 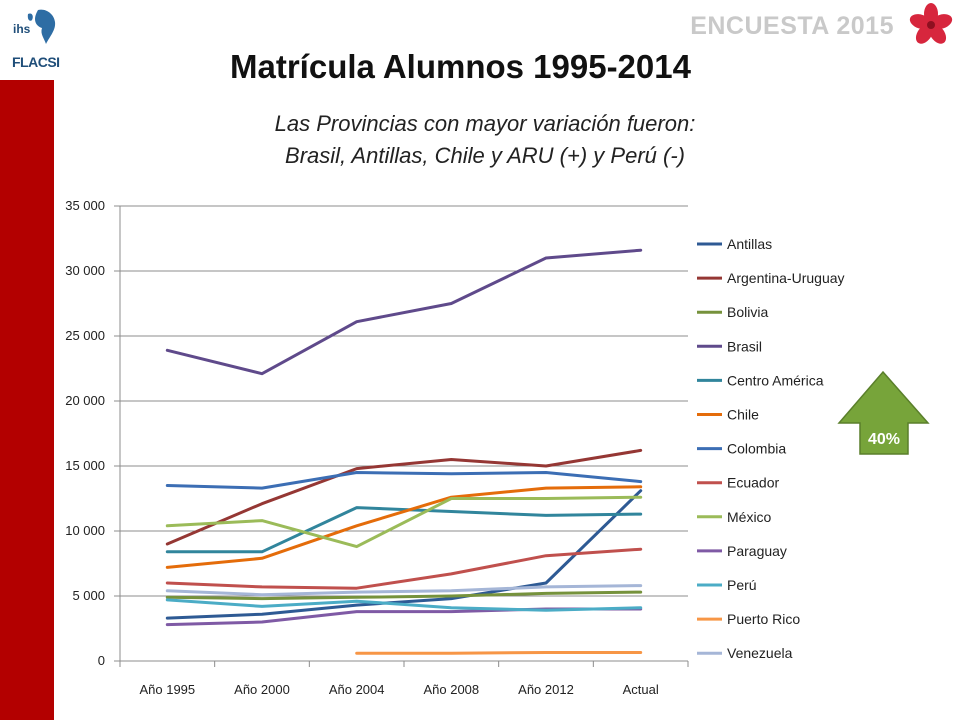 I want to click on left-accent-bar, so click(x=27, y=400).